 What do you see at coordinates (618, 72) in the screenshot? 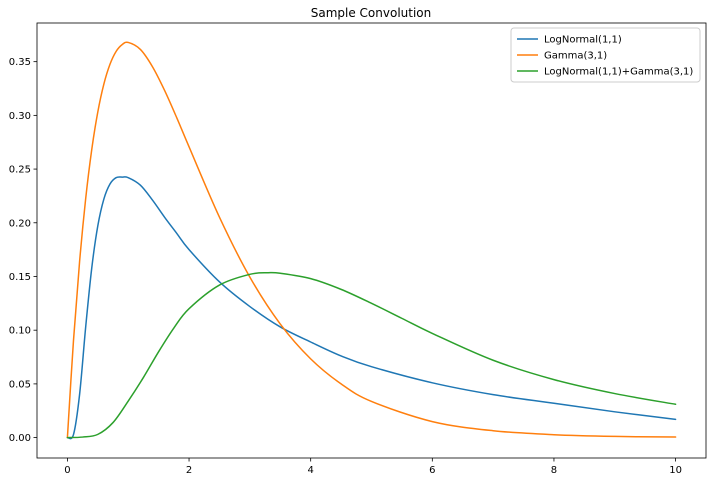
I see `legend-label-3: LogNormal(1,1)+Gamma(3,1)` at bounding box center [618, 72].